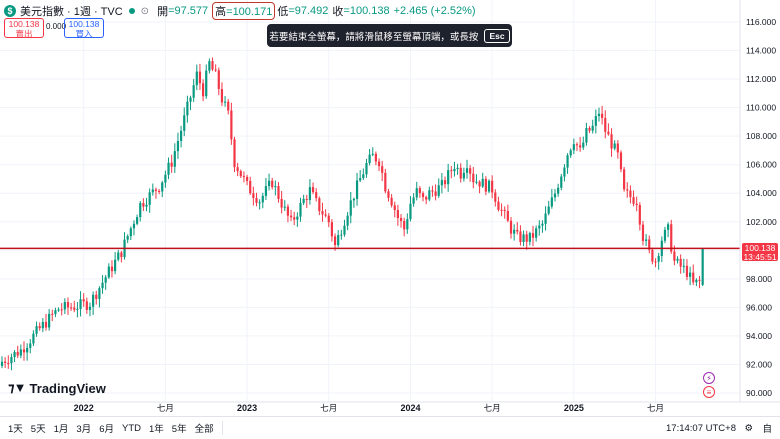  Describe the element at coordinates (434, 11) in the screenshot. I see `change-value: +2.465 (+2.52%)` at that location.